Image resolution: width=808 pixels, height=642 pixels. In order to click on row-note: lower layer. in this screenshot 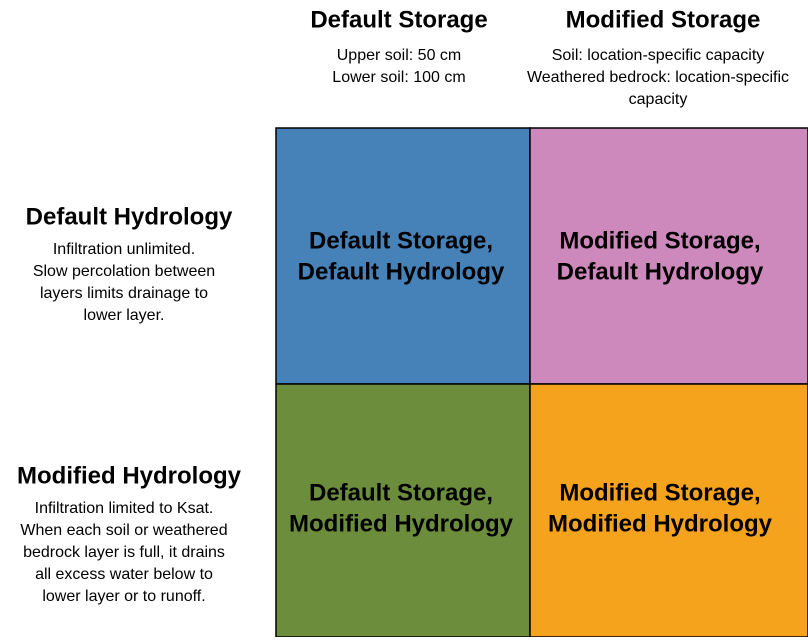, I will do `click(124, 315)`.